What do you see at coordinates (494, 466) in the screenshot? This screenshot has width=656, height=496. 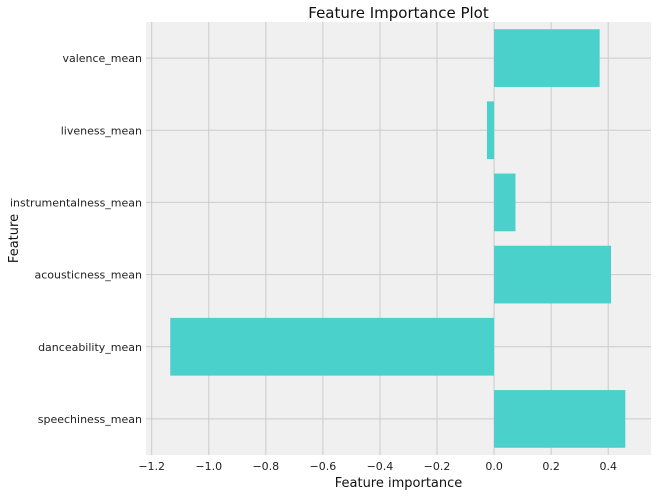 I see `x-tick-label: 0.0` at bounding box center [494, 466].